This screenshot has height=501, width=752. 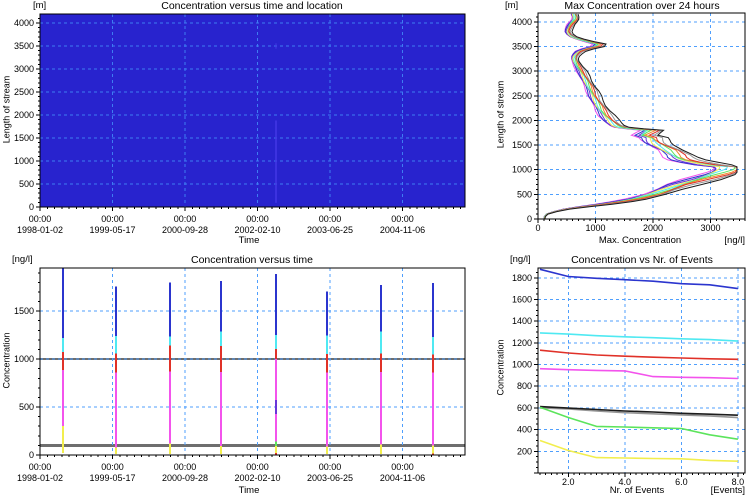 I want to click on svg-text: 200, so click(x=524, y=451).